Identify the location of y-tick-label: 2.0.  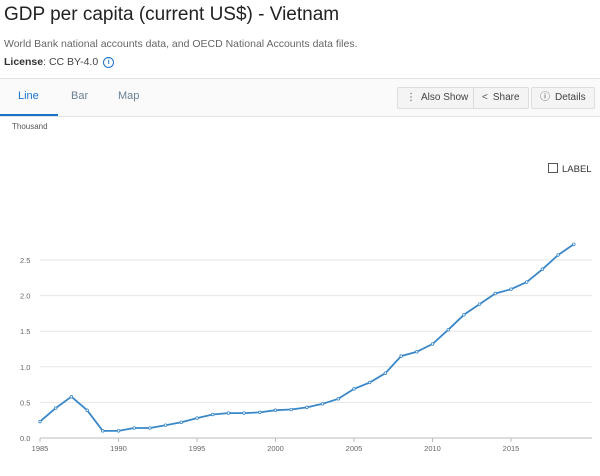
(25, 296).